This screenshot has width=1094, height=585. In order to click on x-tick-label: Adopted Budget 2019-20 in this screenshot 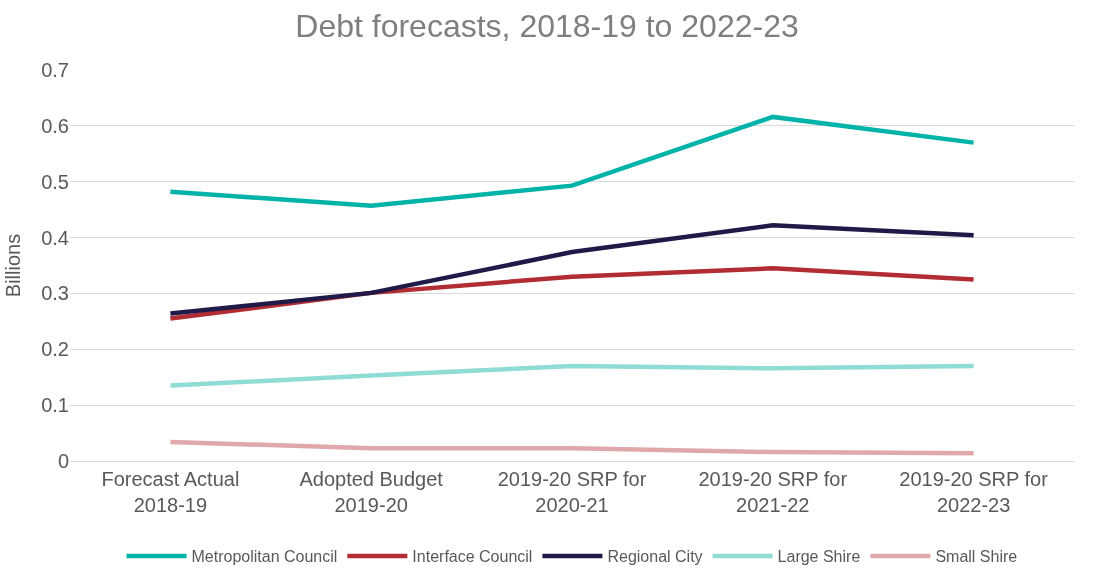, I will do `click(371, 492)`.